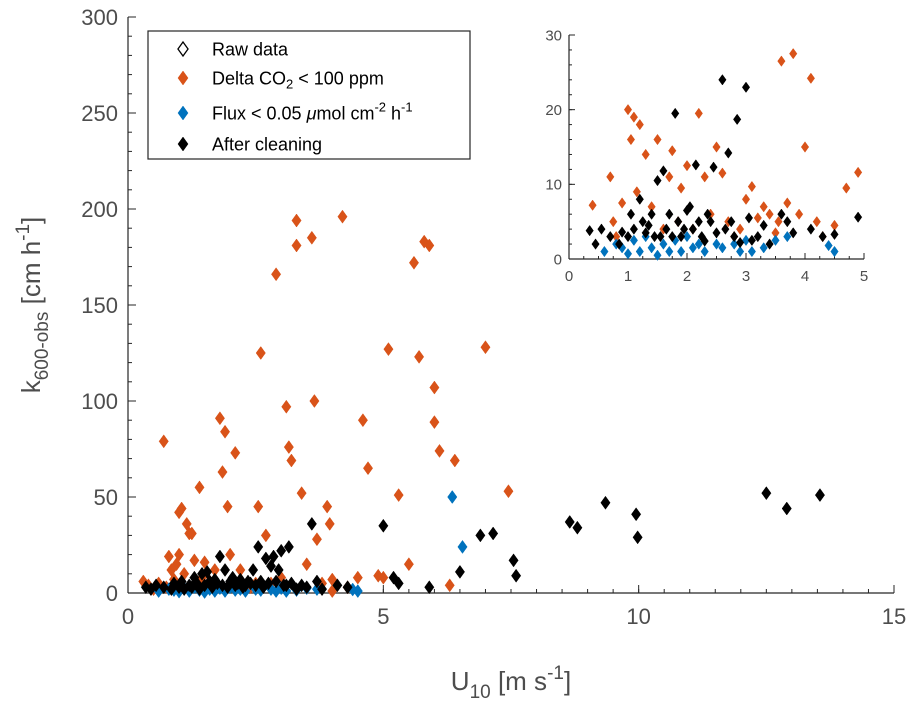 The height and width of the screenshot is (710, 919). What do you see at coordinates (452, 497) in the screenshot?
I see `main-point-flux` at bounding box center [452, 497].